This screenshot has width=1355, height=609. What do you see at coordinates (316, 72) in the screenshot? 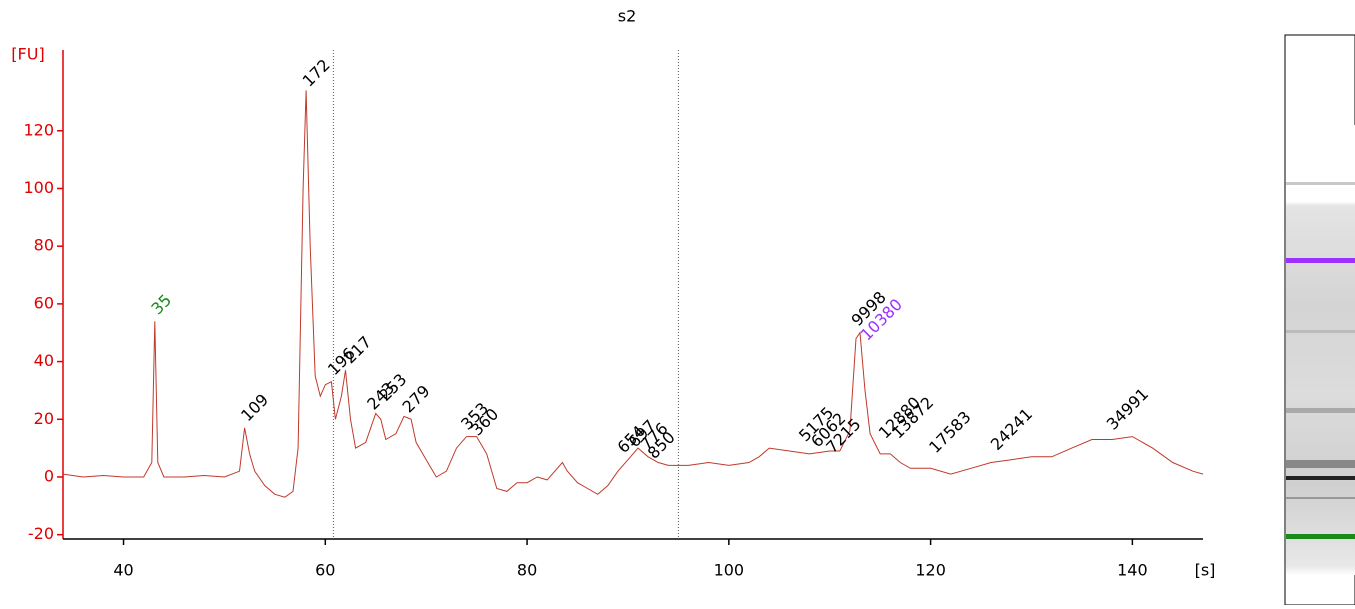
I see `peak-label: 172` at bounding box center [316, 72].